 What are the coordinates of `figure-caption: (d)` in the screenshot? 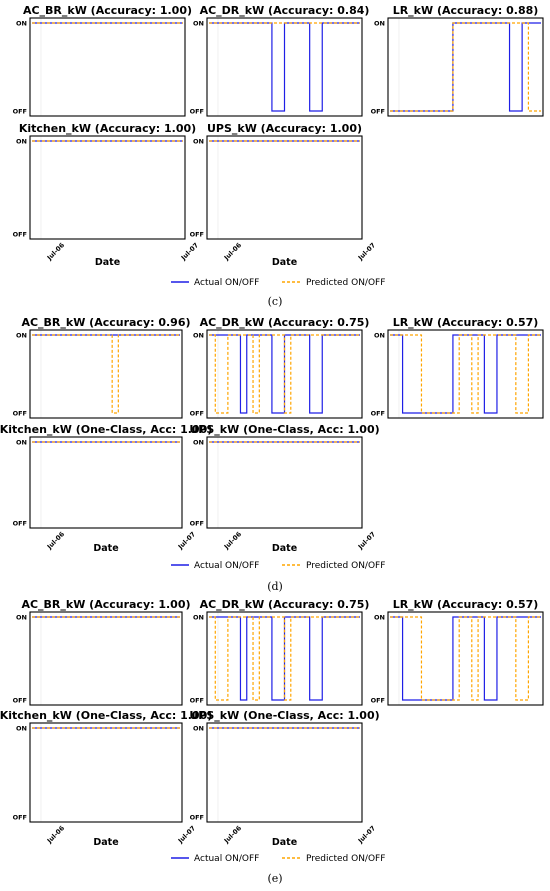 It's located at (275, 586).